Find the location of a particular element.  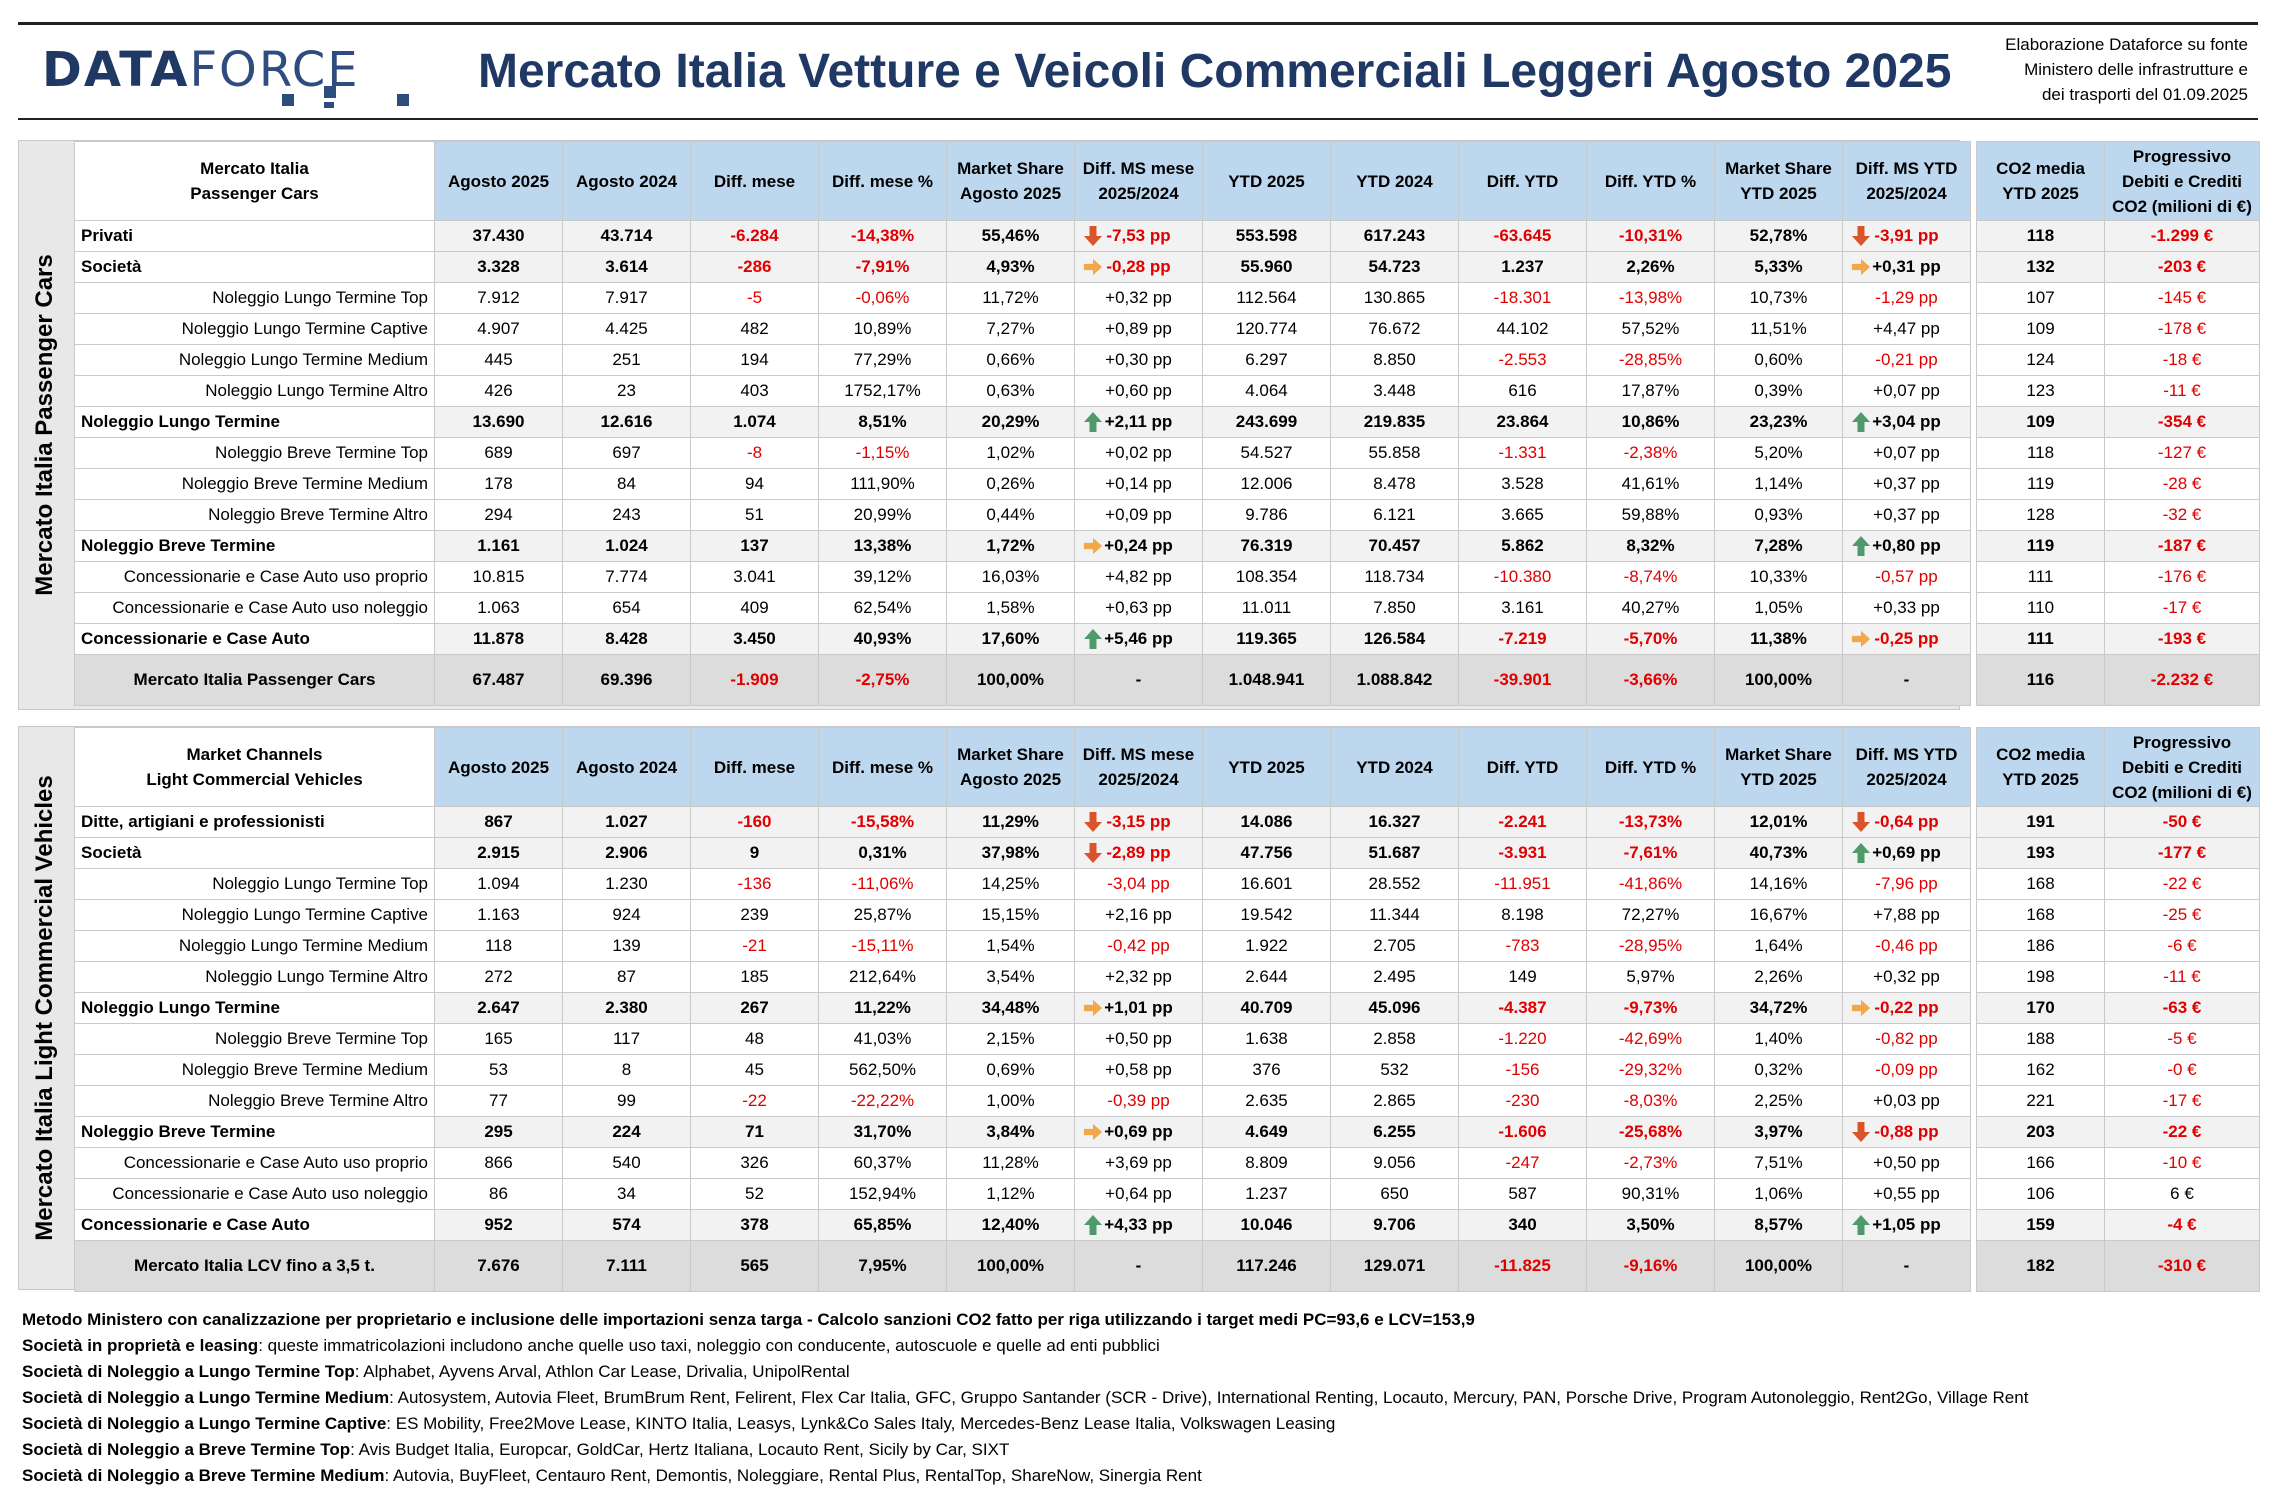

row-label: Noleggio Lungo Termine Captive is located at coordinates (254, 329).